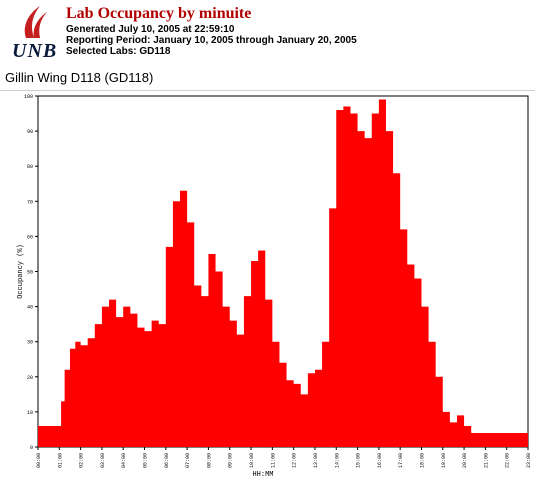 The width and height of the screenshot is (535, 480). I want to click on unb-logo: UNB, so click(36, 33).